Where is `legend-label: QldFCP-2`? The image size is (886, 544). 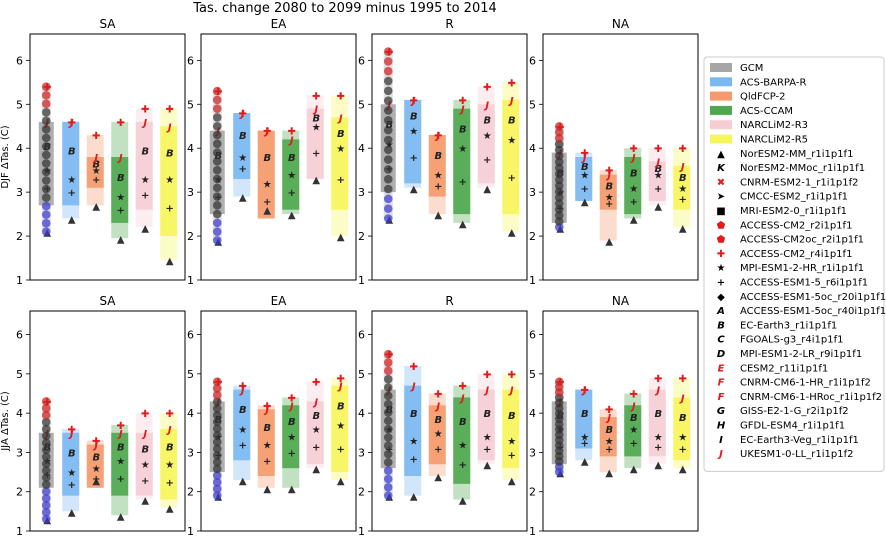
legend-label: QldFCP-2 is located at coordinates (763, 97).